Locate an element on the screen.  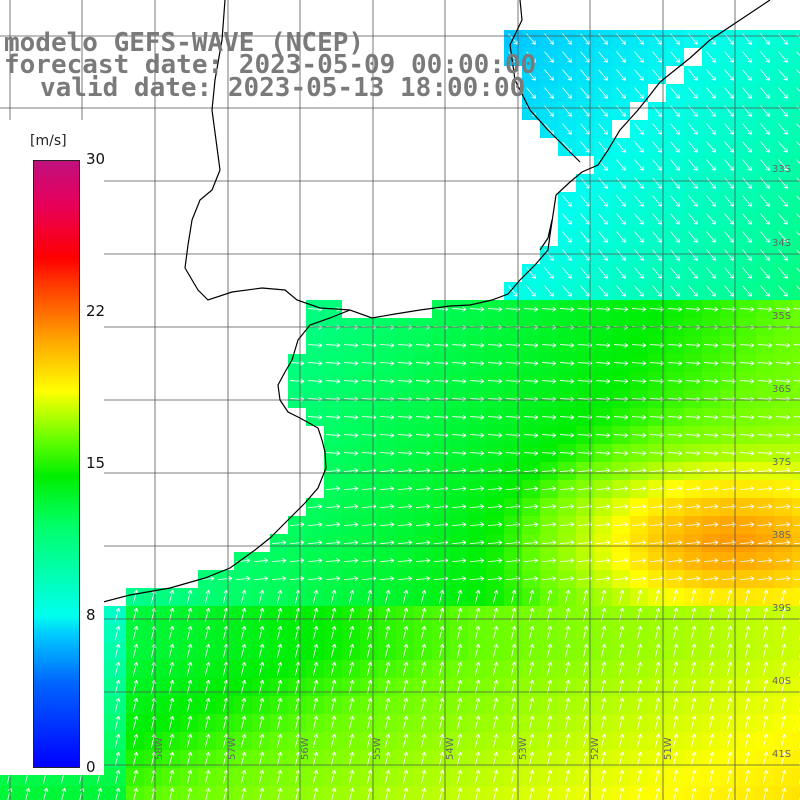
lat-label: 34S is located at coordinates (781, 243).